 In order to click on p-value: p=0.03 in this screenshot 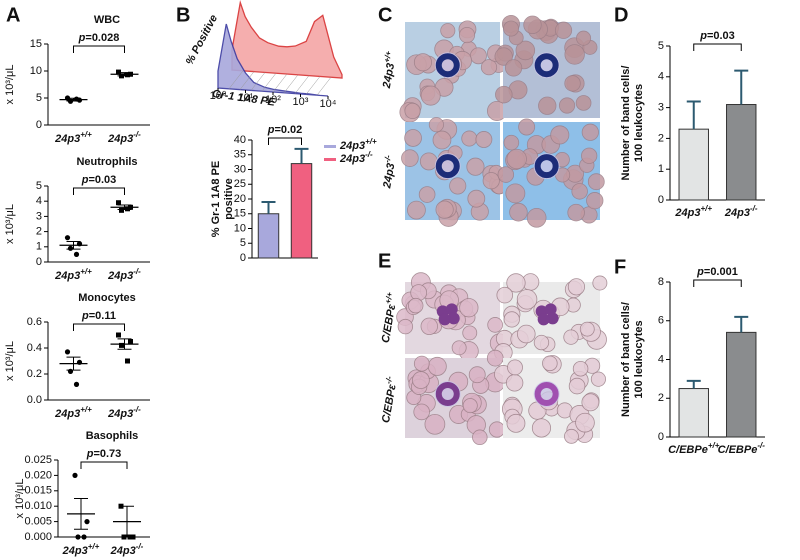, I will do `click(717, 36)`.